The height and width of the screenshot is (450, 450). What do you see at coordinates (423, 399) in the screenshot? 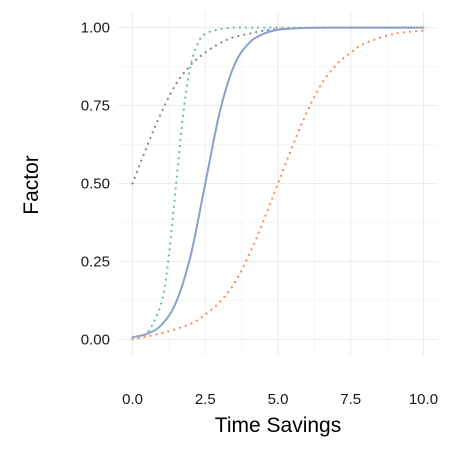
I see `x-tick-label: 10.0` at bounding box center [423, 399].